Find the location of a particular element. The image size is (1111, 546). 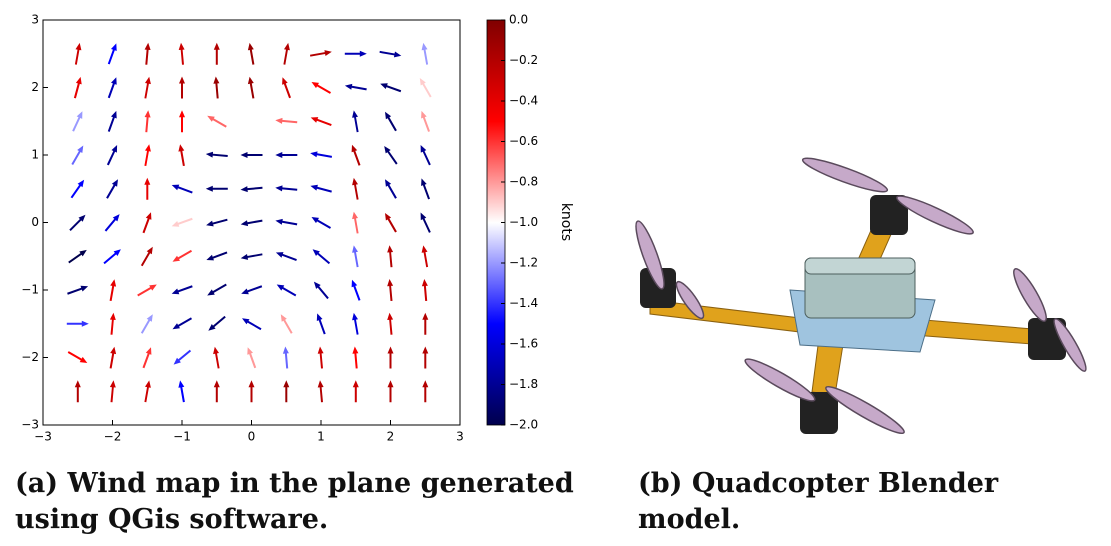

y-tick-label: 1 is located at coordinates (35, 155).